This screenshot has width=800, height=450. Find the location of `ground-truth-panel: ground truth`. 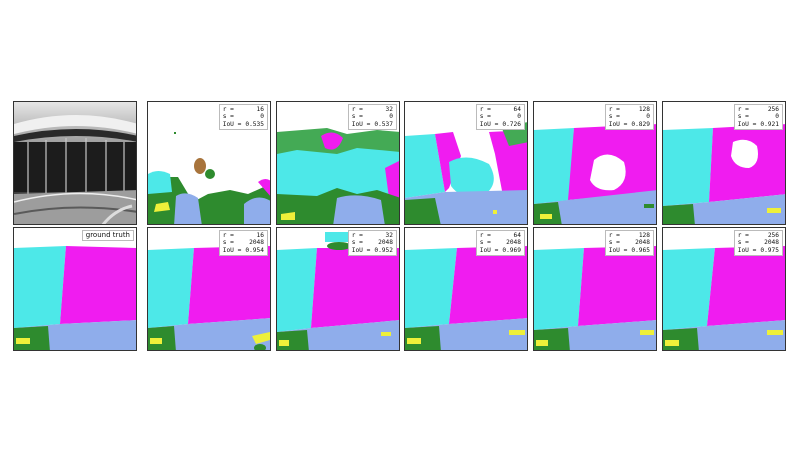

ground-truth-panel: ground truth is located at coordinates (75, 289).